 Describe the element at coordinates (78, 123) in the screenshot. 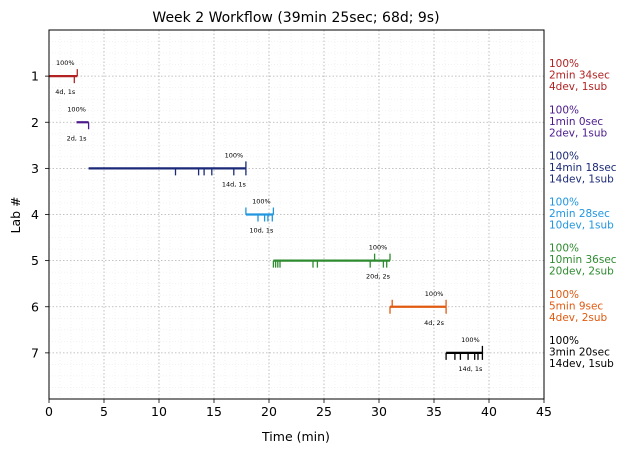

I see `lab-2-track: 100% 2d, 1s` at that location.